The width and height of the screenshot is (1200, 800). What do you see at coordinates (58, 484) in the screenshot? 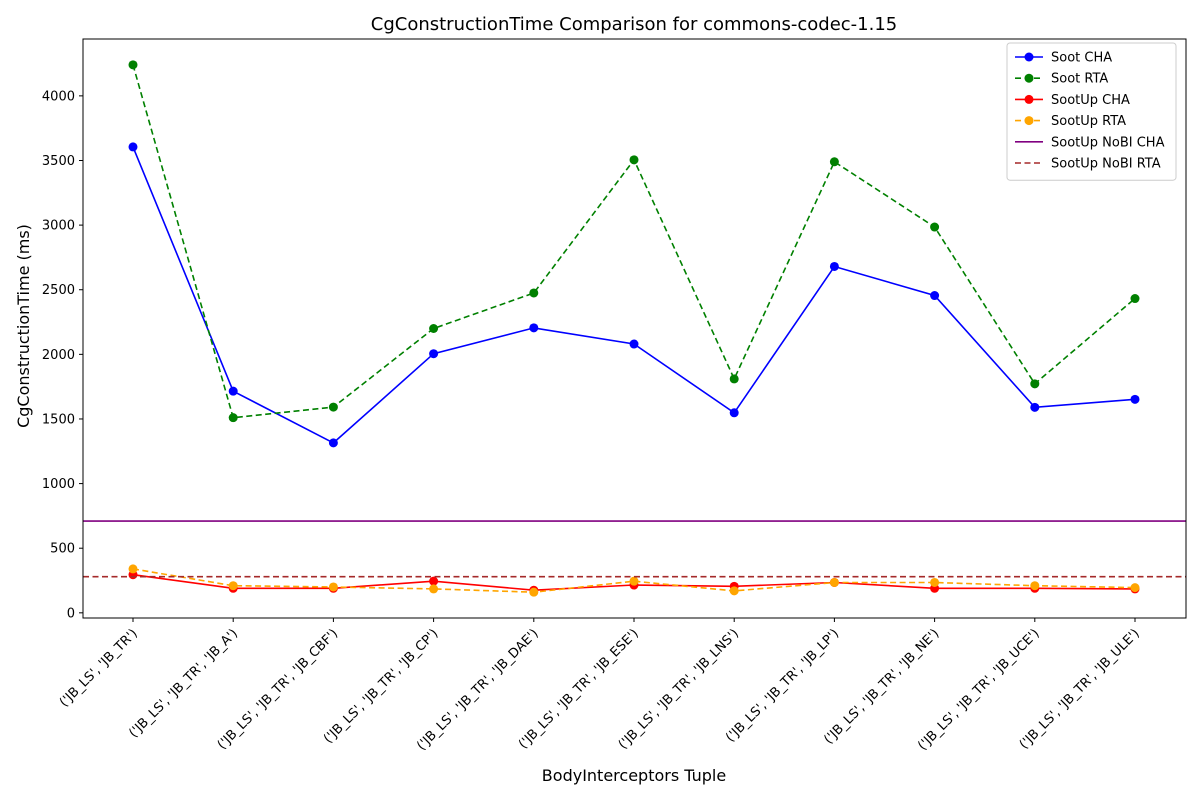
I see `y-tick-label: 1000` at bounding box center [58, 484].